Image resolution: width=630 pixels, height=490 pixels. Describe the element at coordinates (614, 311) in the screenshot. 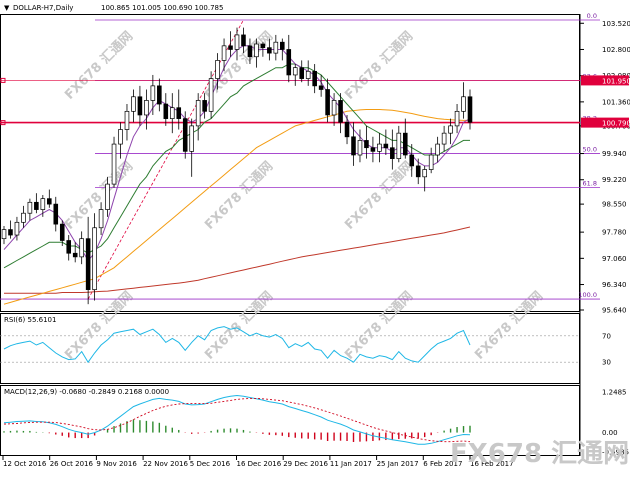

I see `price-tick-label: 95.640` at that location.